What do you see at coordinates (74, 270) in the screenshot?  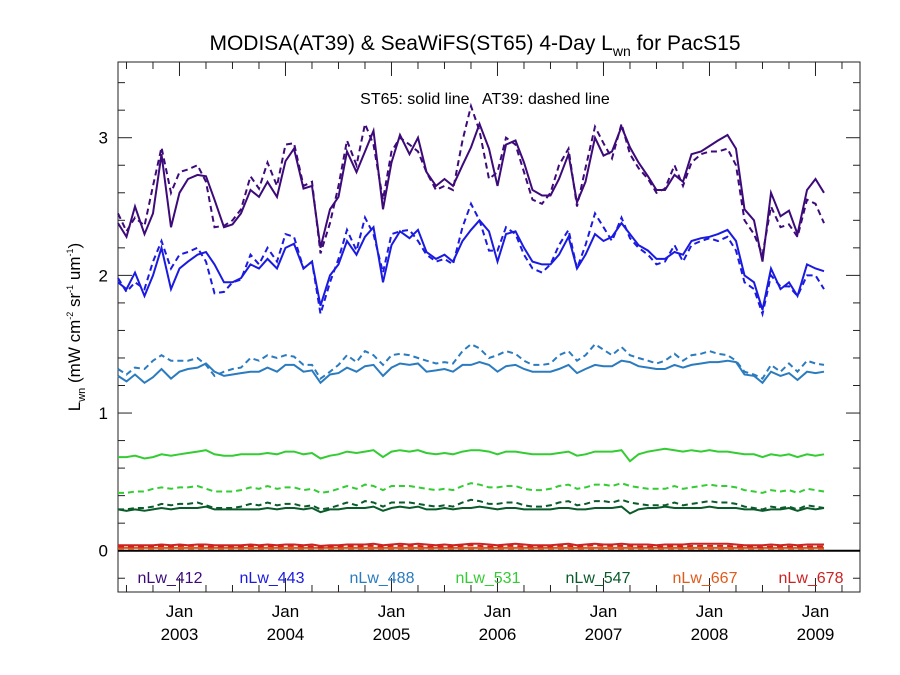 I see `y-label-end: um` at bounding box center [74, 270].